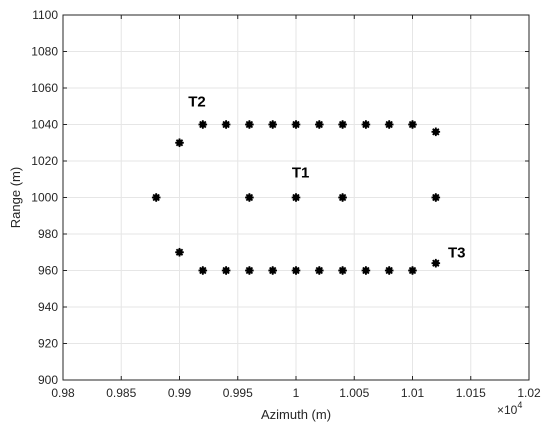 The width and height of the screenshot is (550, 433). Describe the element at coordinates (15, 197) in the screenshot. I see `y-axis-label: Range (m)` at that location.